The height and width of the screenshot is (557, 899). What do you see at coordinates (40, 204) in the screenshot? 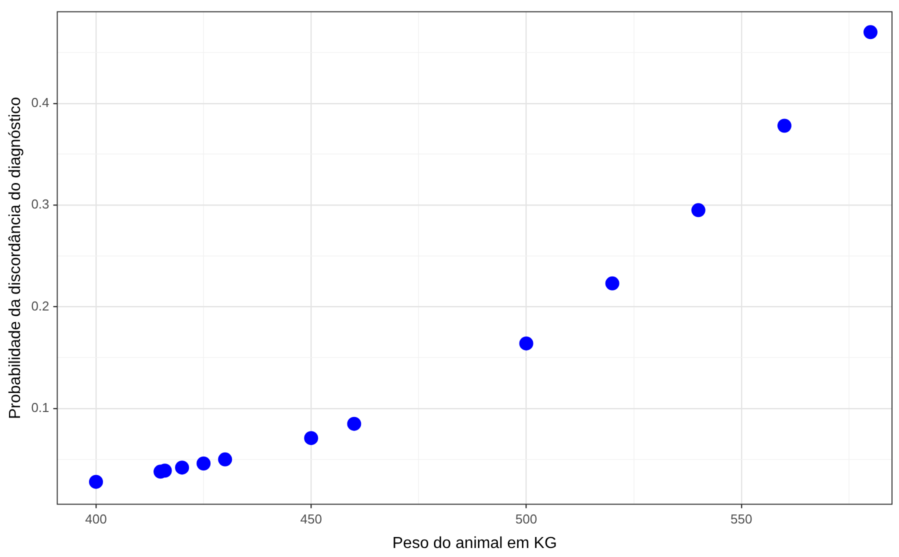
I see `y-tick-label: 0.3` at bounding box center [40, 204].